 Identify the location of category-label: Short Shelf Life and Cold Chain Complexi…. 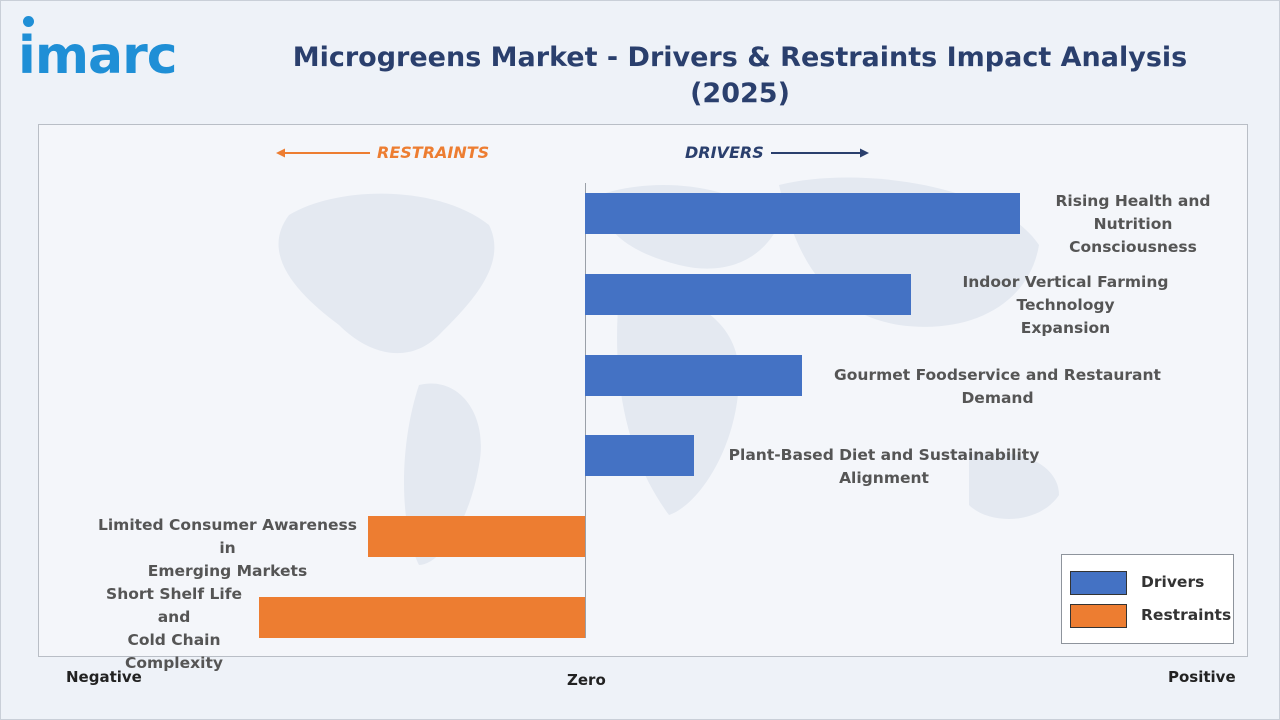
(174, 628).